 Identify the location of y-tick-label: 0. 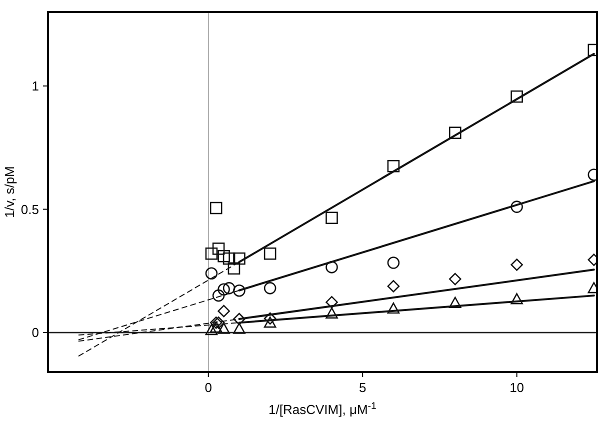
(35, 332).